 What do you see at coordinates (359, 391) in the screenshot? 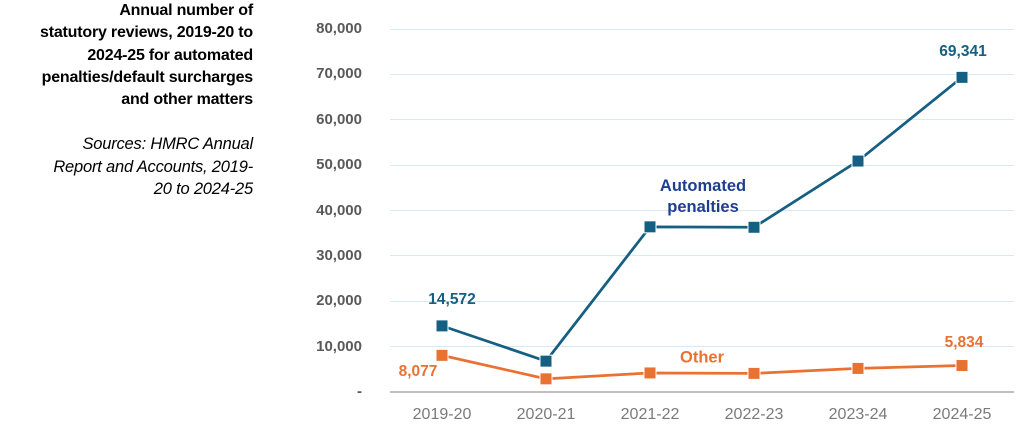
I see `y-tick-label: -` at bounding box center [359, 391].